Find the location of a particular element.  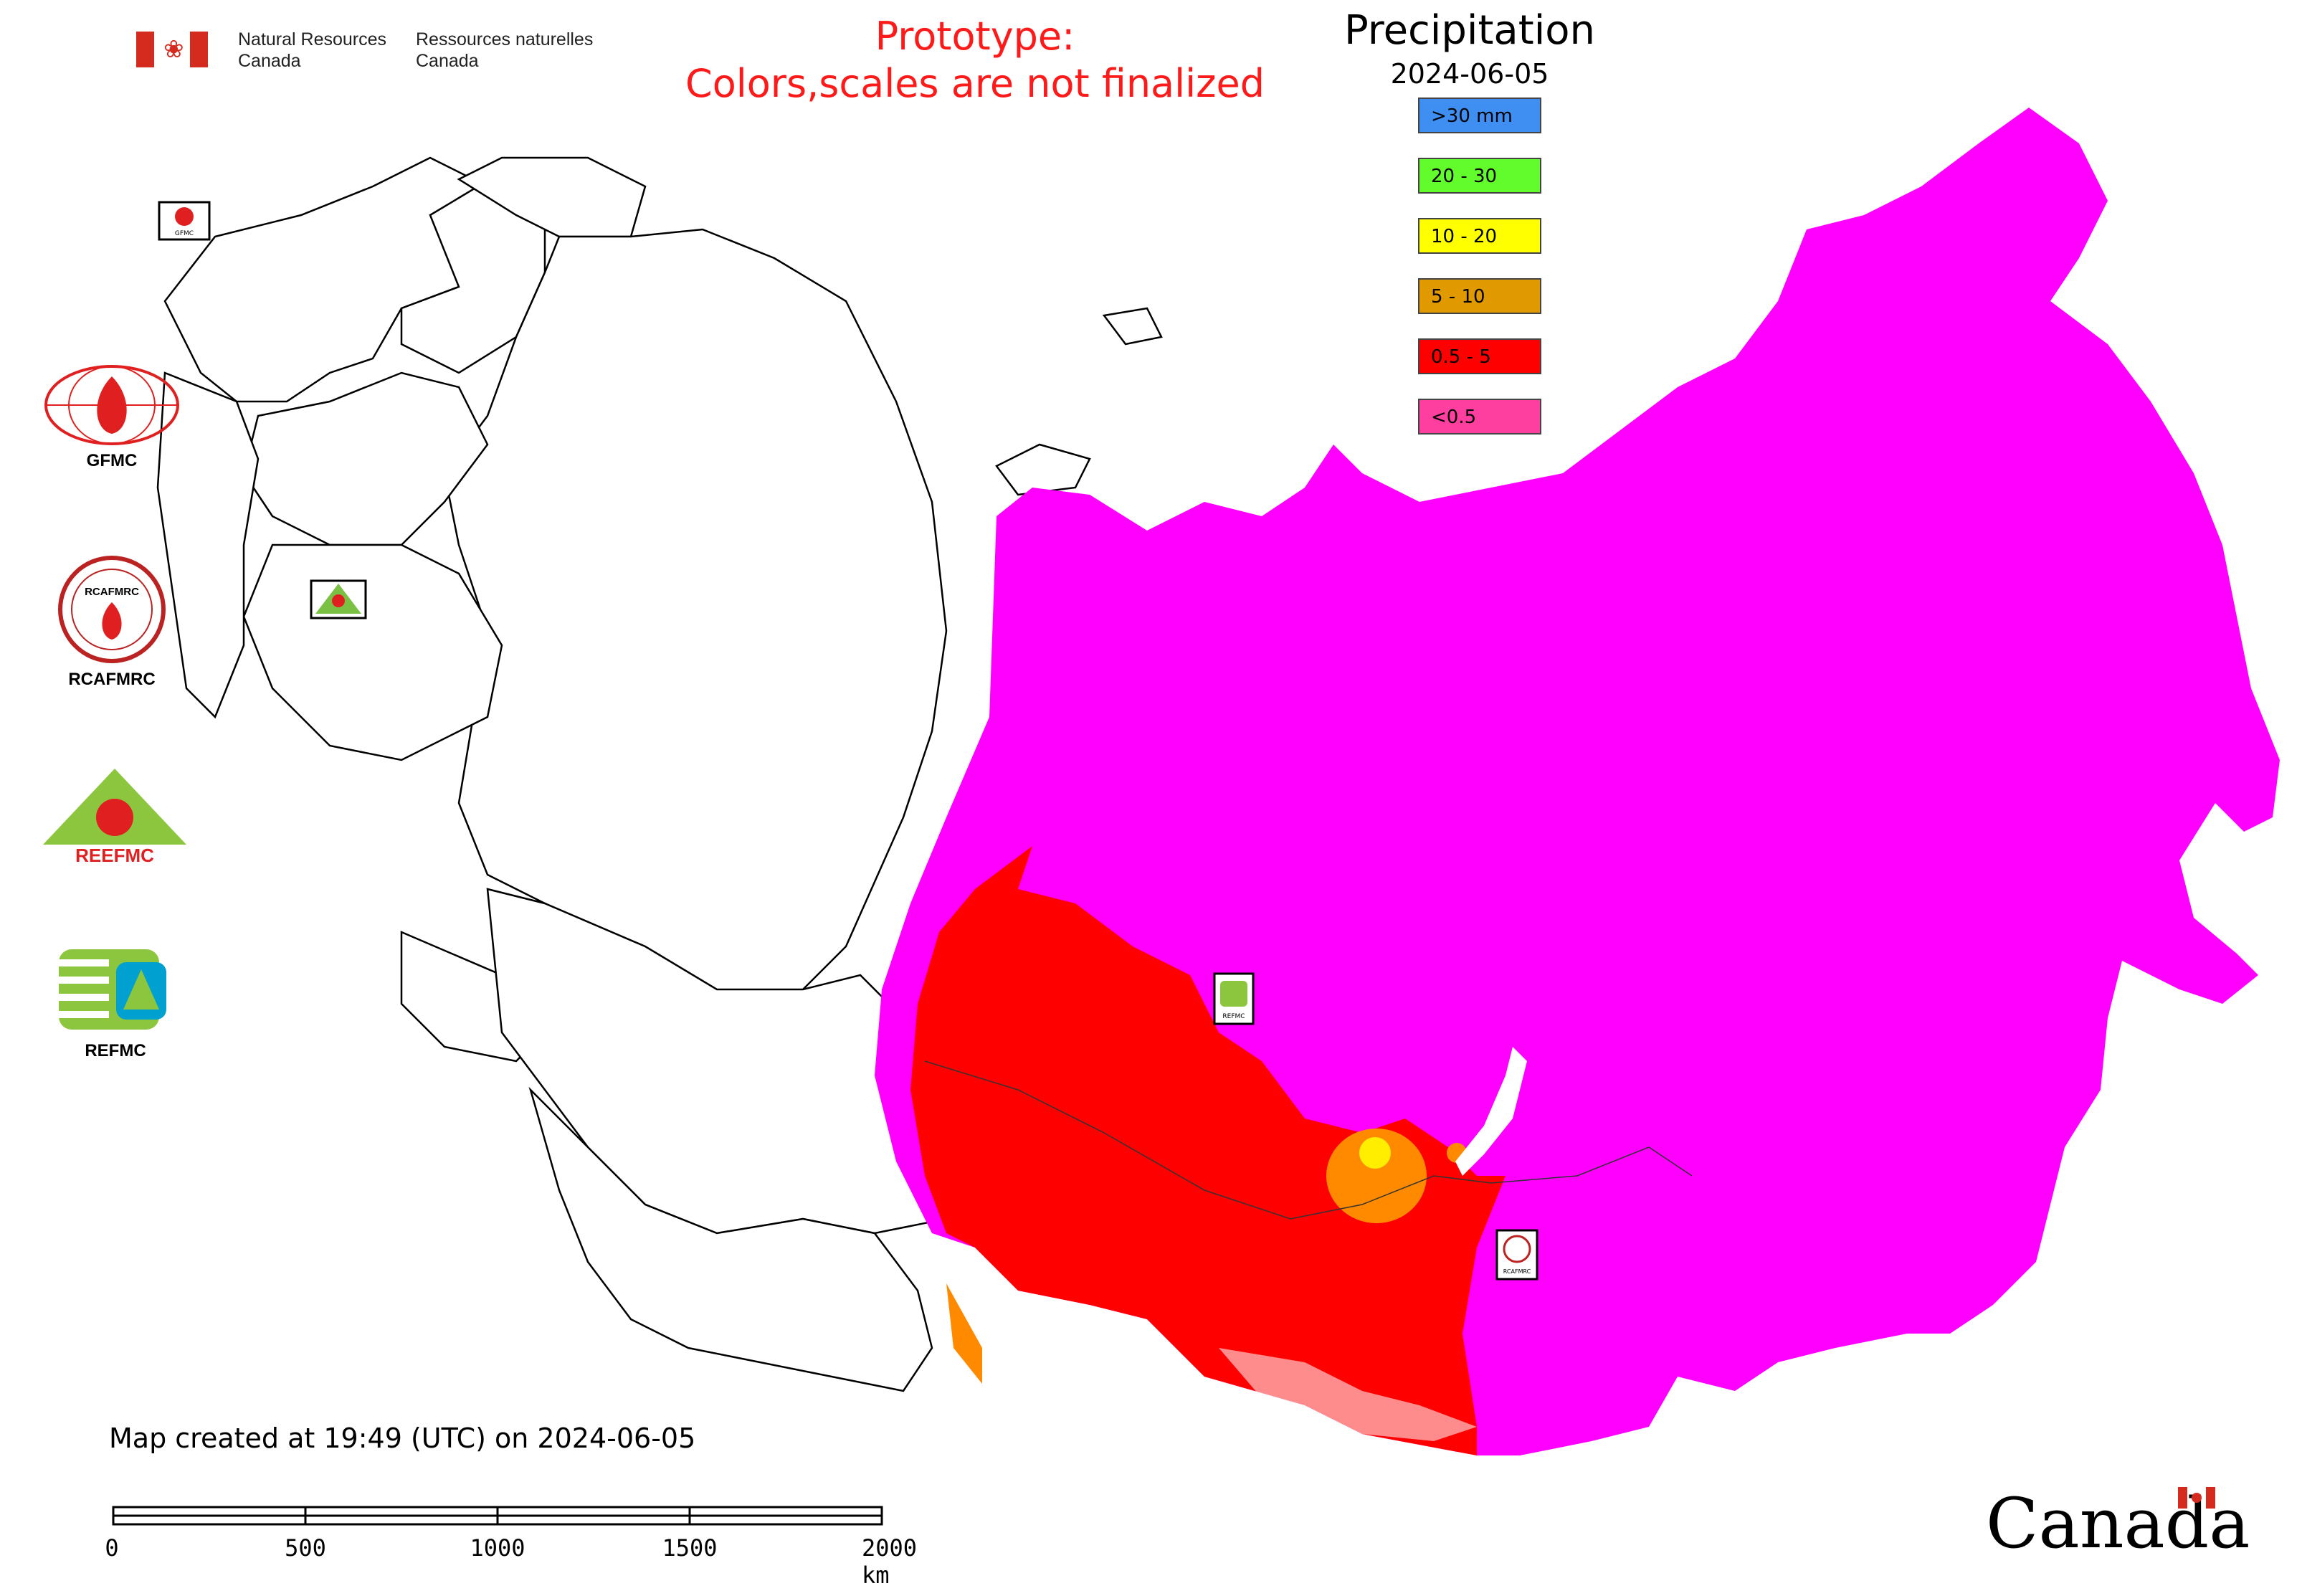

gfmc-emblem-icon is located at coordinates (112, 405).